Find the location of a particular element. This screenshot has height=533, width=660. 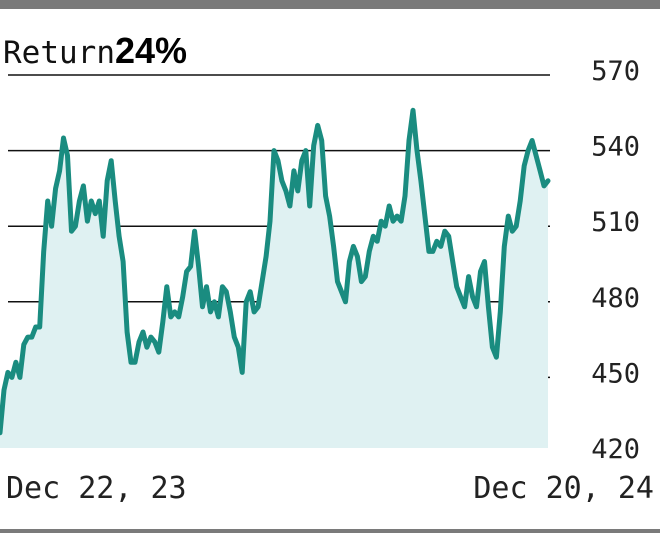

y-tick-label: 540 is located at coordinates (615, 147).